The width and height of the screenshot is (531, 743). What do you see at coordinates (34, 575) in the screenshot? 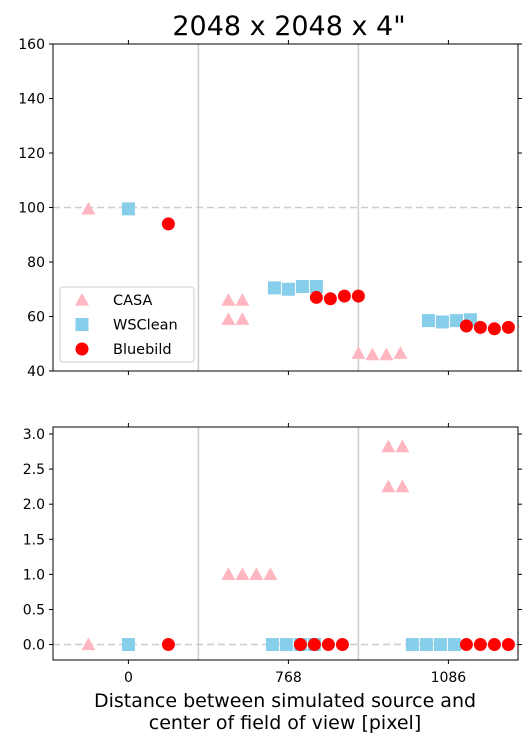
I see `bottom-ytick-label-2: 1.0` at bounding box center [34, 575].